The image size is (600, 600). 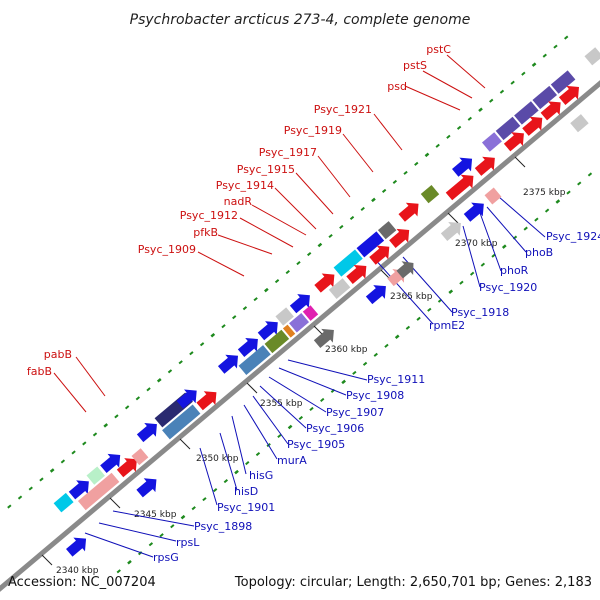 What do you see at coordinates (540, 177) in the screenshot?
I see `tick-2375: 2375 kbp` at bounding box center [540, 177].